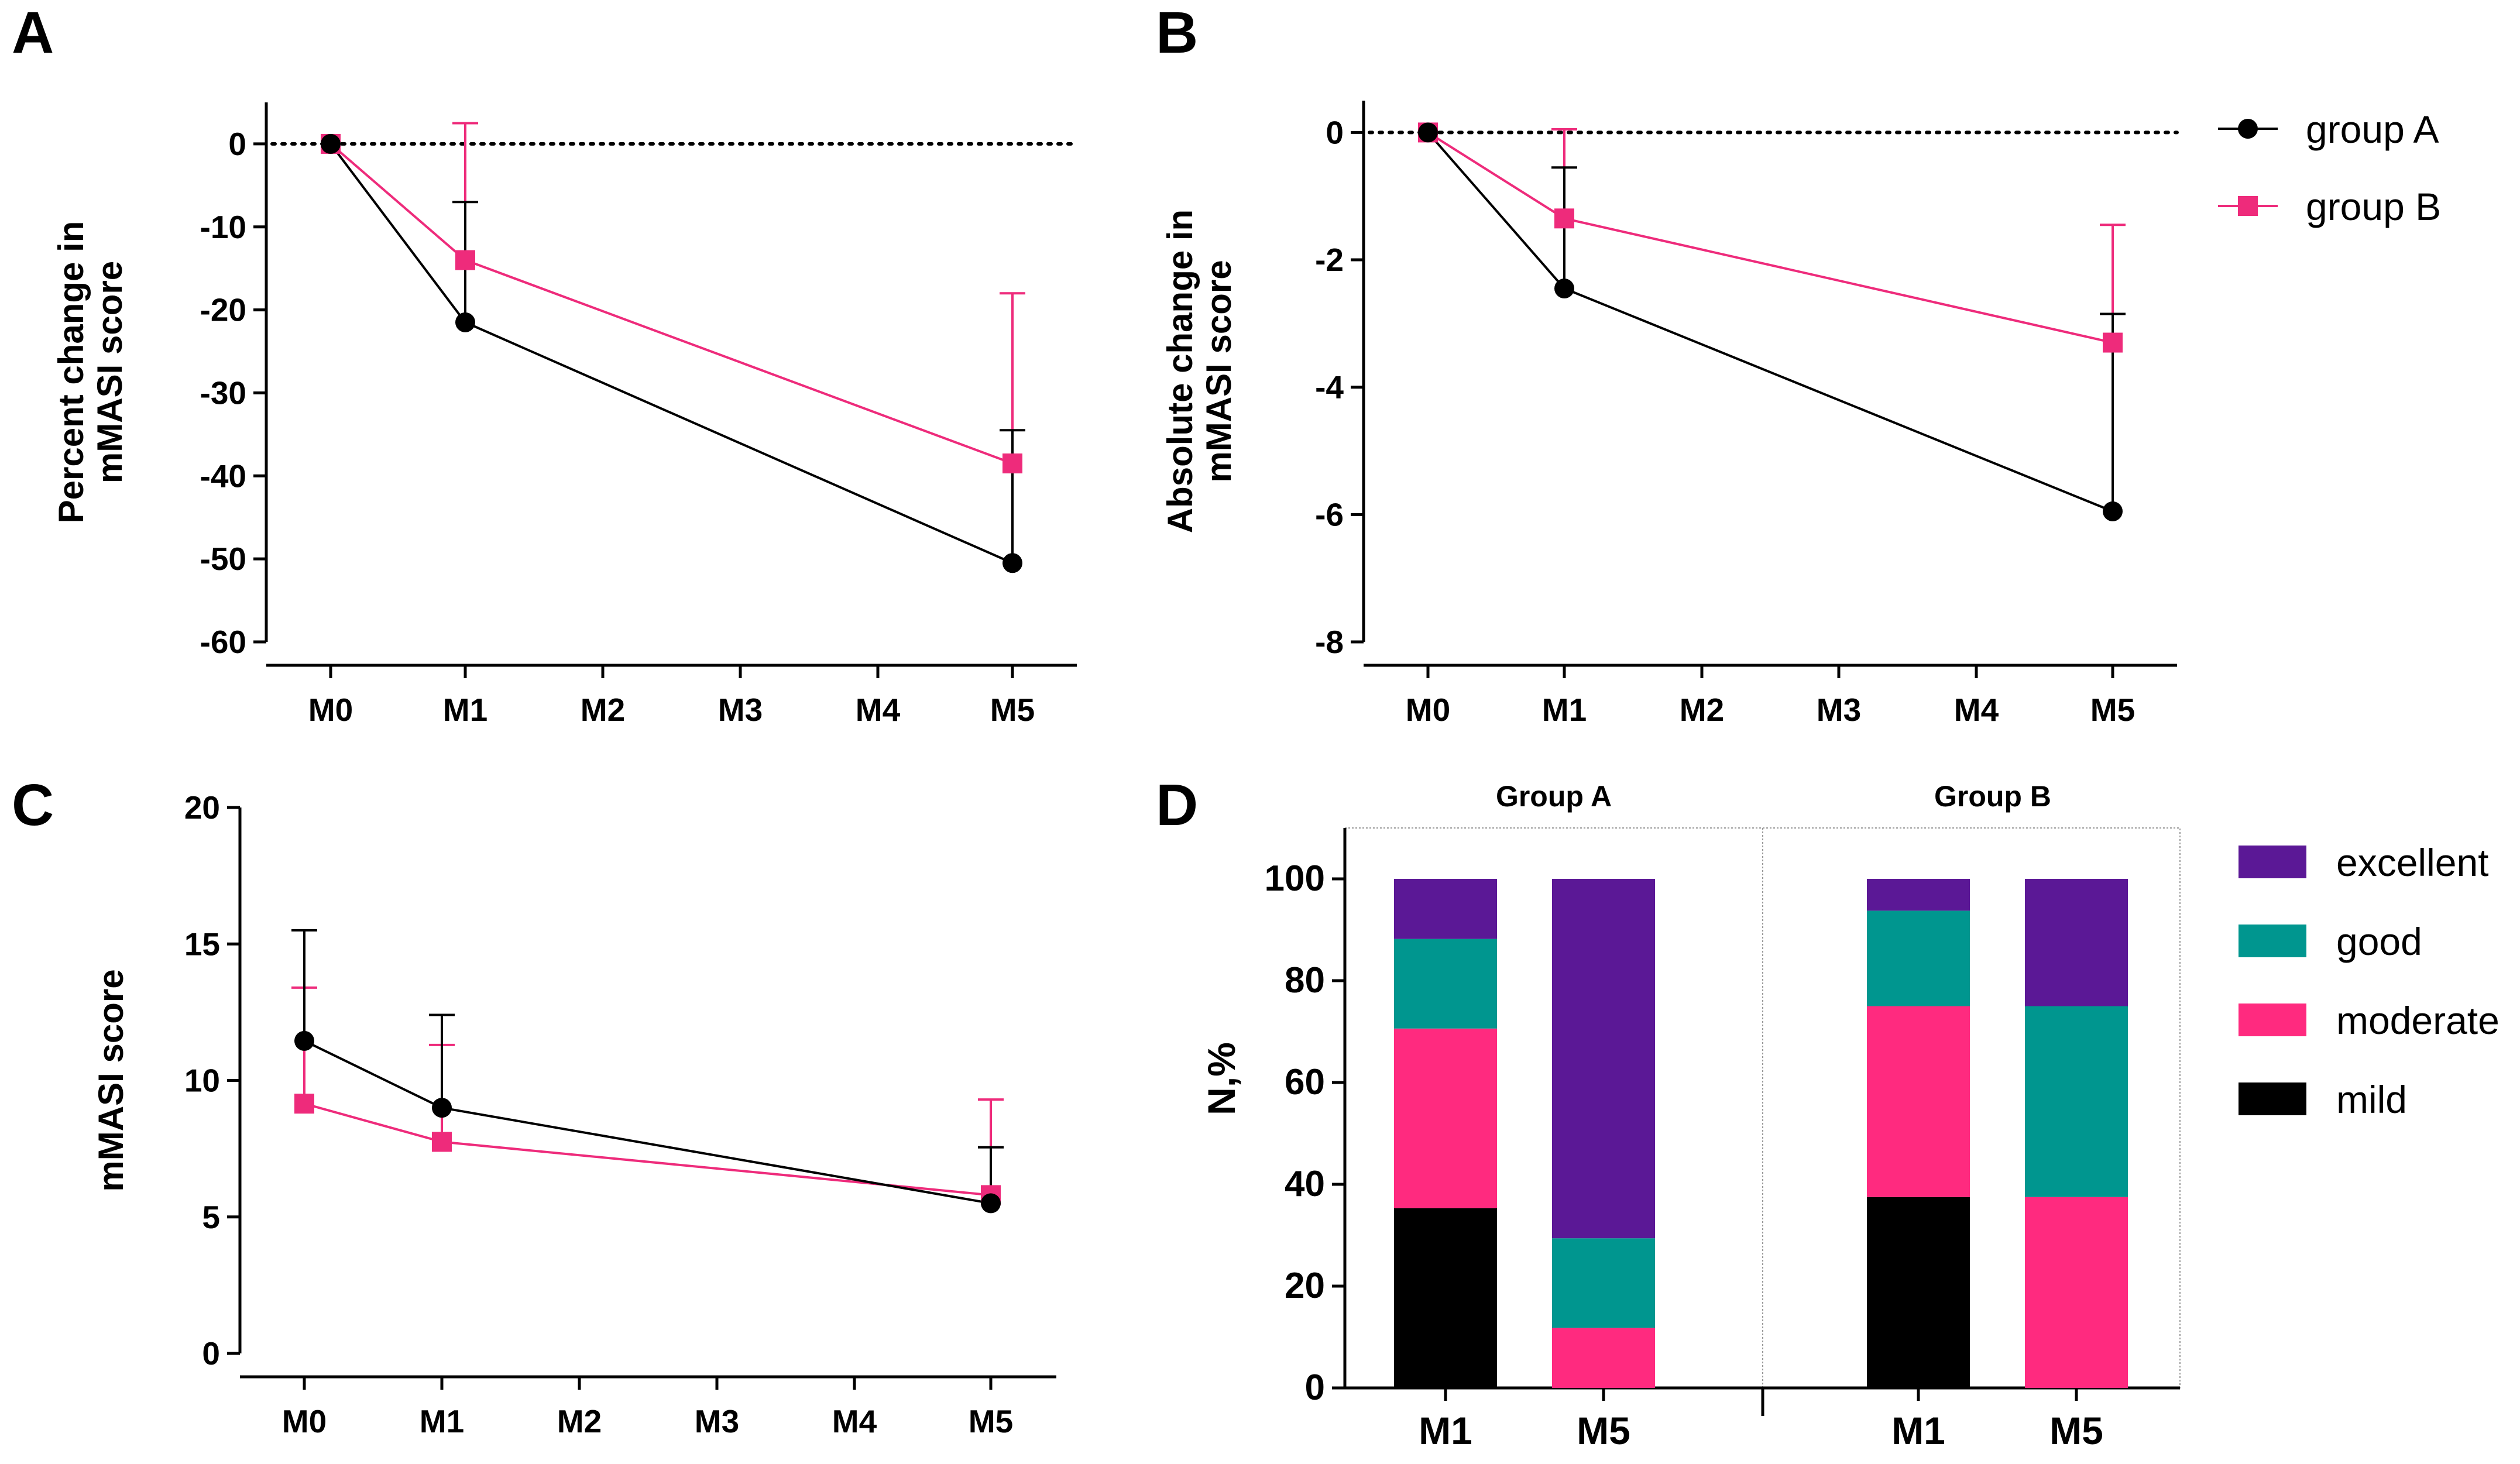  Describe the element at coordinates (223, 476) in the screenshot. I see `y-tick-label: -40` at that location.